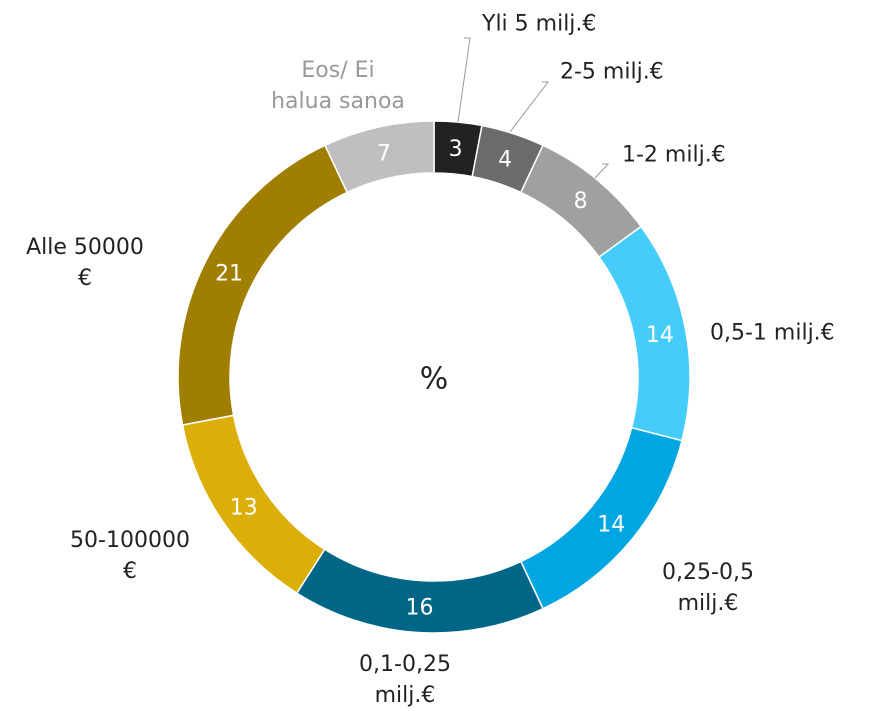 Image resolution: width=869 pixels, height=711 pixels. I want to click on value-label: 16, so click(420, 608).